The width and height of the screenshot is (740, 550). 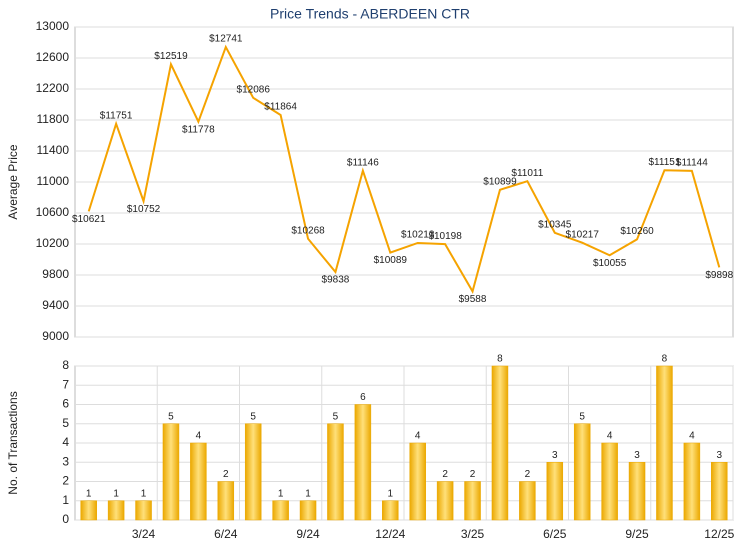 I want to click on value-label: $10213, so click(x=418, y=235).